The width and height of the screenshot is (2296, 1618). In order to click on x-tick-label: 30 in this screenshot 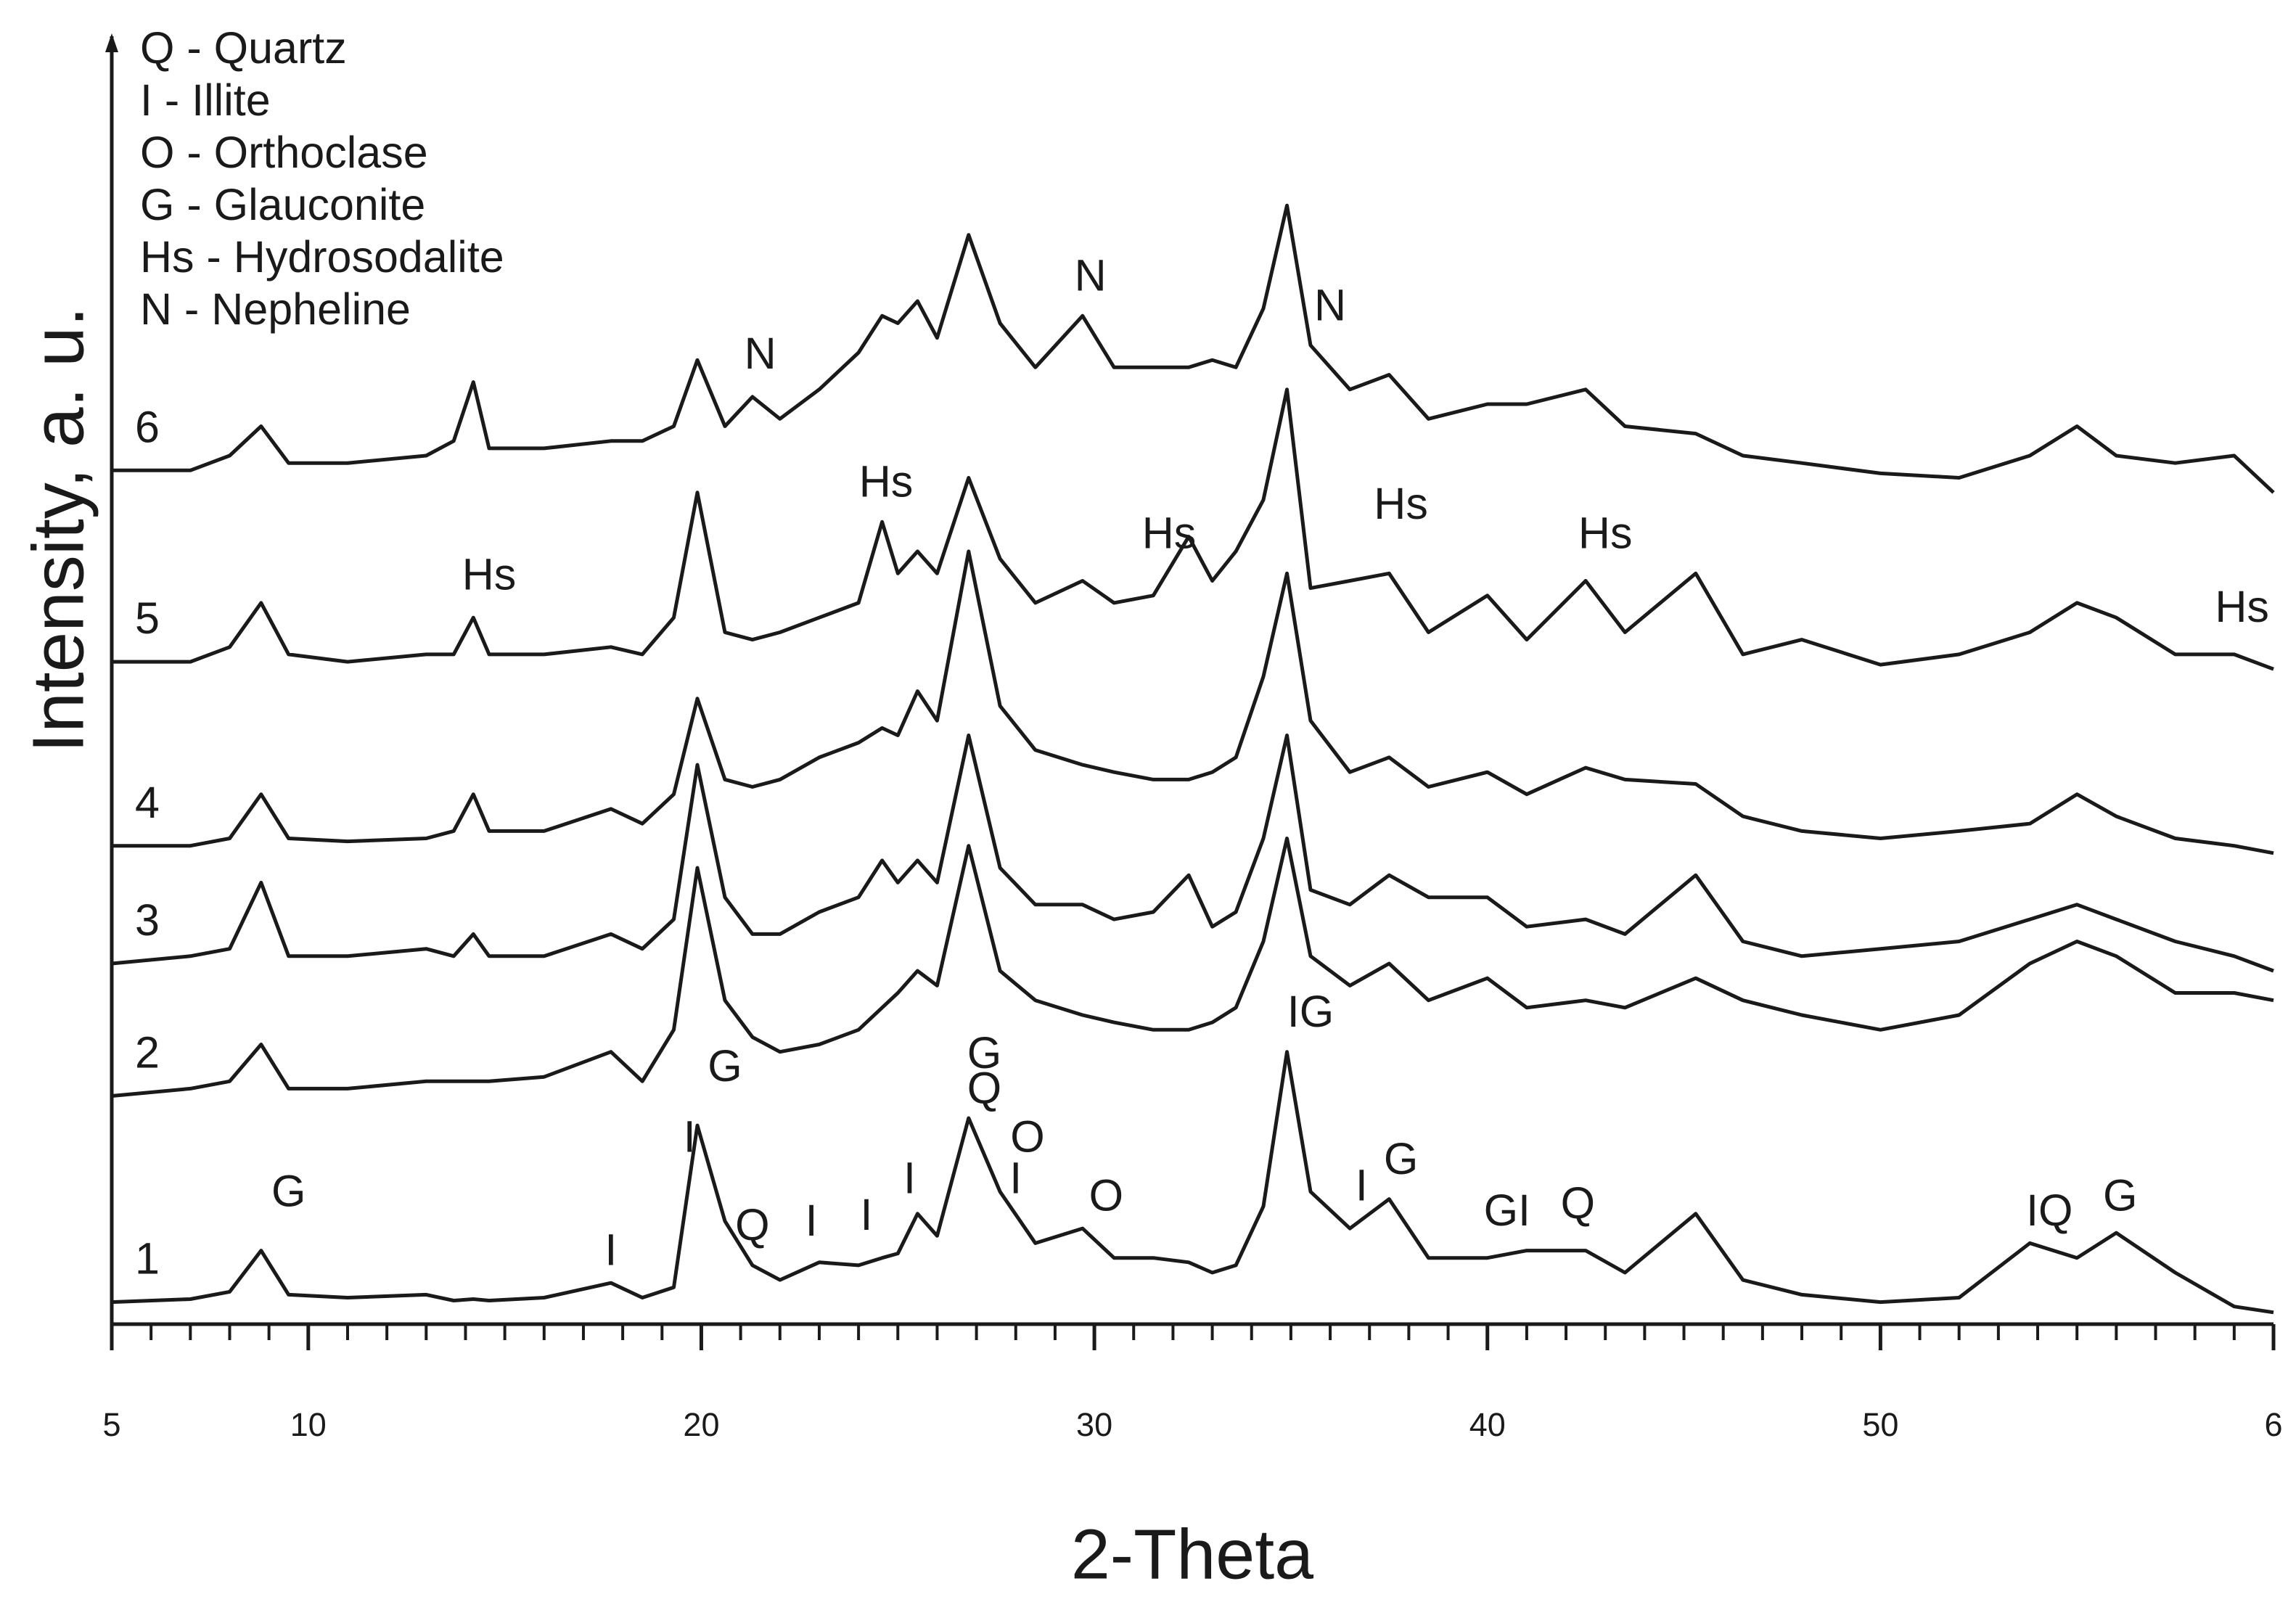, I will do `click(1094, 1424)`.